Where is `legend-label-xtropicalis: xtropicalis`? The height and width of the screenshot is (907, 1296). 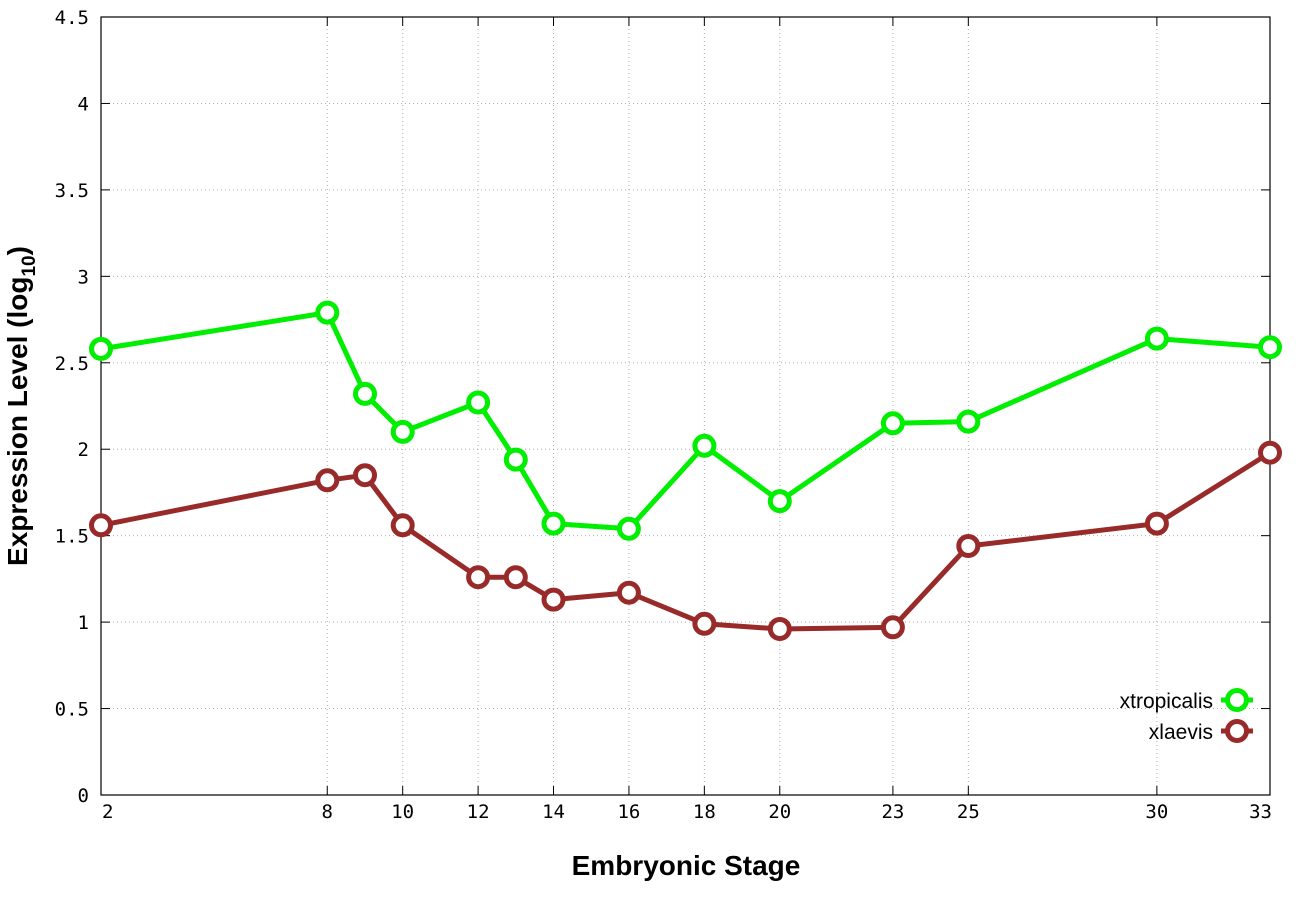
legend-label-xtropicalis: xtropicalis is located at coordinates (1166, 701).